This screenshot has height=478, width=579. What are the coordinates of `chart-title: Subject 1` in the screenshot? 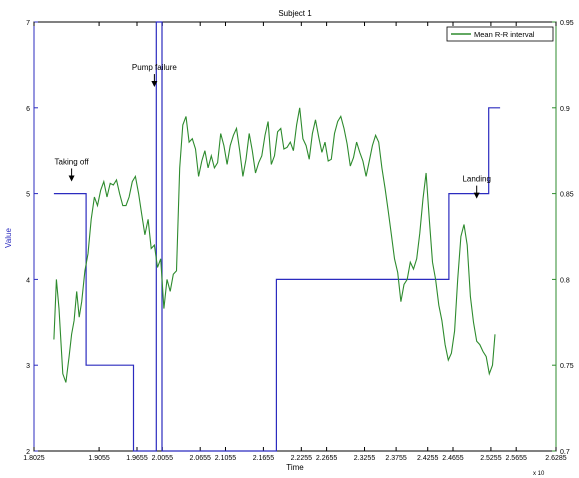 It's located at (295, 13).